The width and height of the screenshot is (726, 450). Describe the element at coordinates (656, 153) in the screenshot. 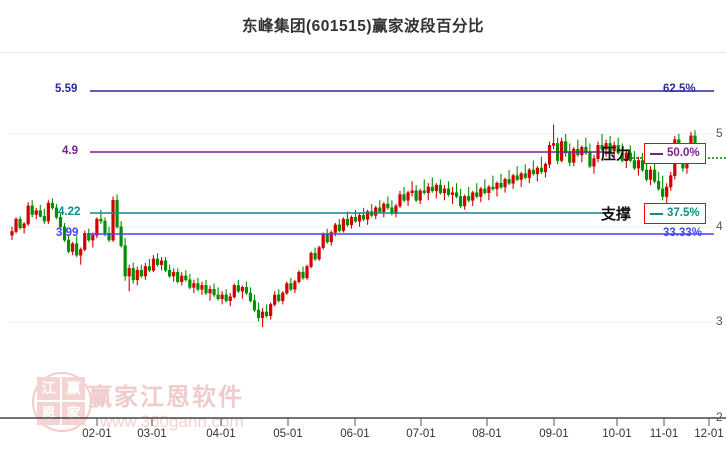

I see `tag-50-pct-swatch` at that location.